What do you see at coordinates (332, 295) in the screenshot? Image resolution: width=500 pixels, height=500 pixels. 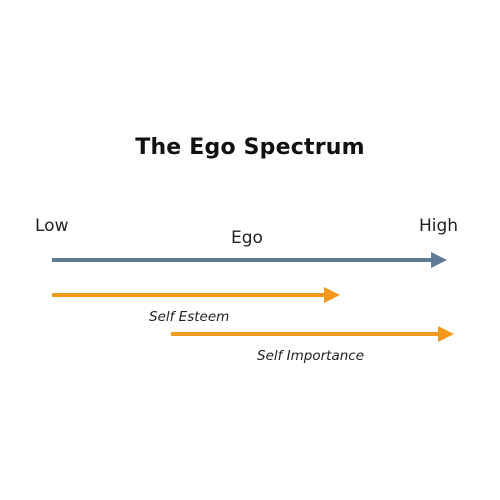 I see `self-esteem-arrow-head` at bounding box center [332, 295].